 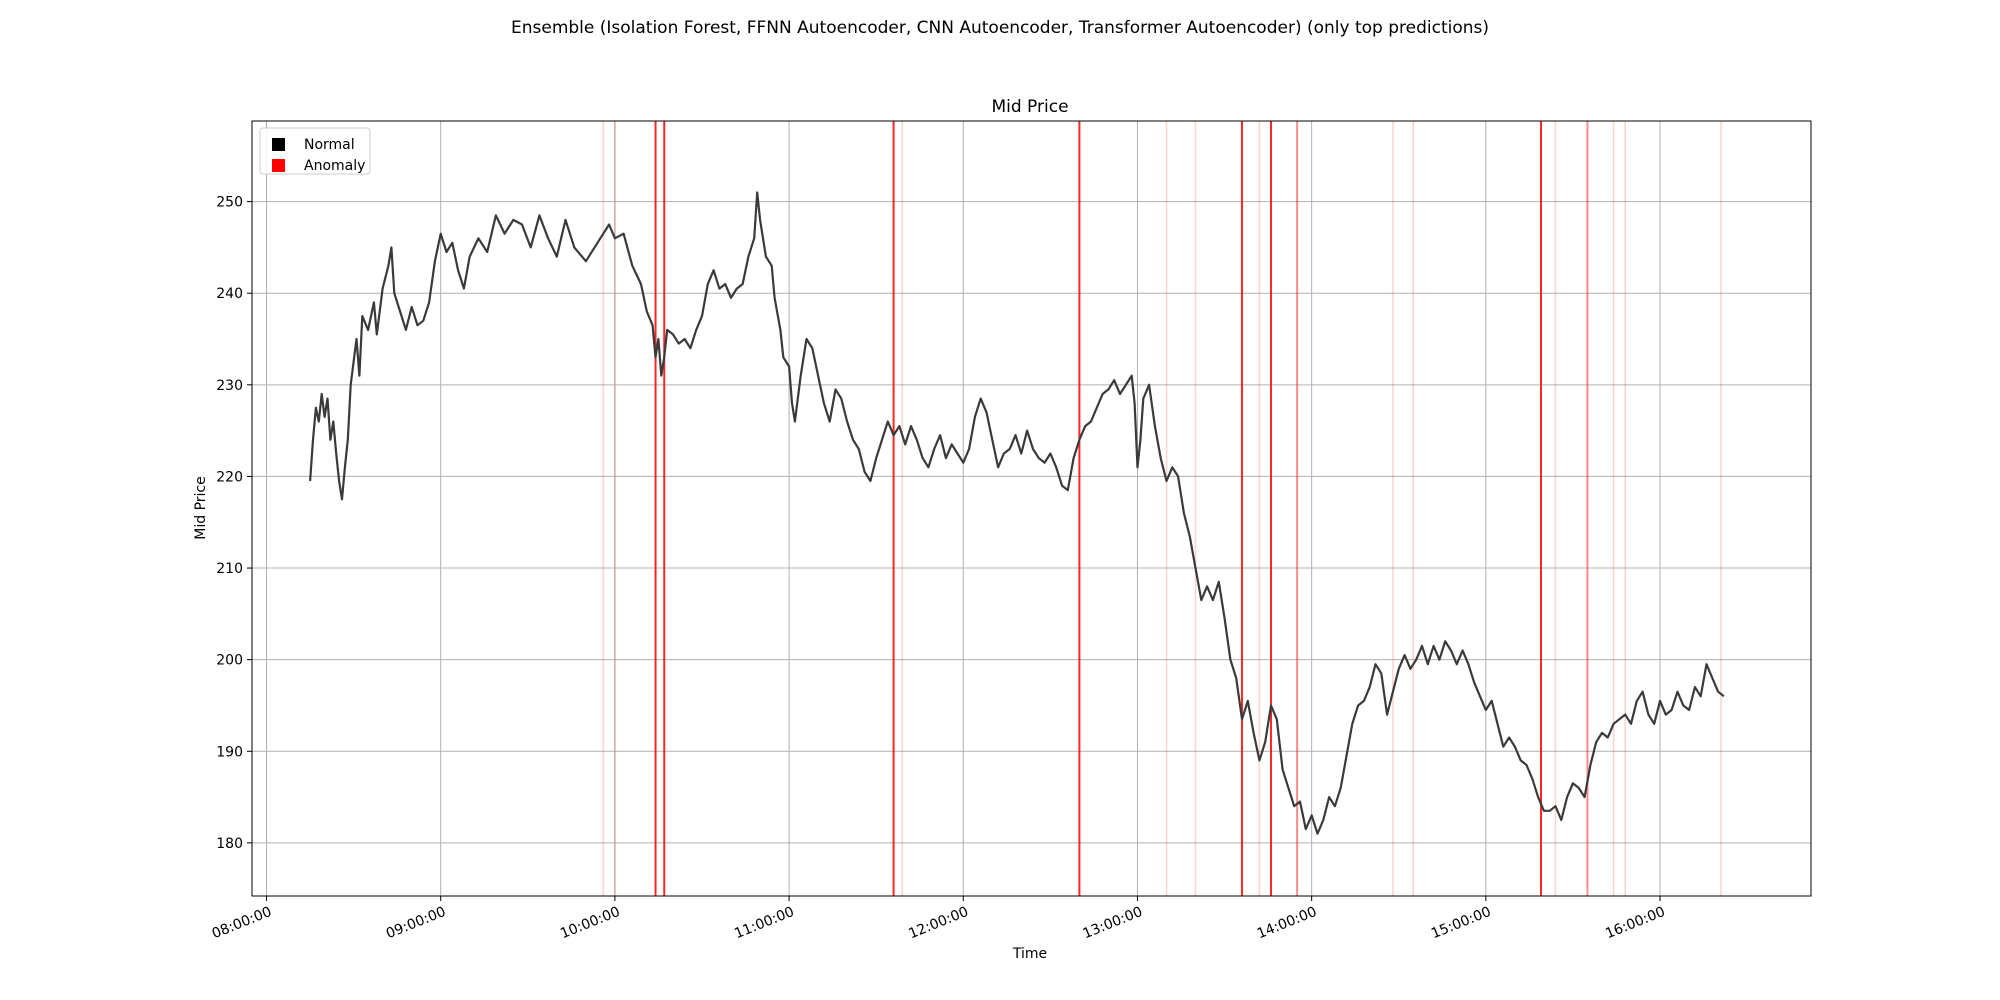 I want to click on legend: Normal Anomaly, so click(x=315, y=151).